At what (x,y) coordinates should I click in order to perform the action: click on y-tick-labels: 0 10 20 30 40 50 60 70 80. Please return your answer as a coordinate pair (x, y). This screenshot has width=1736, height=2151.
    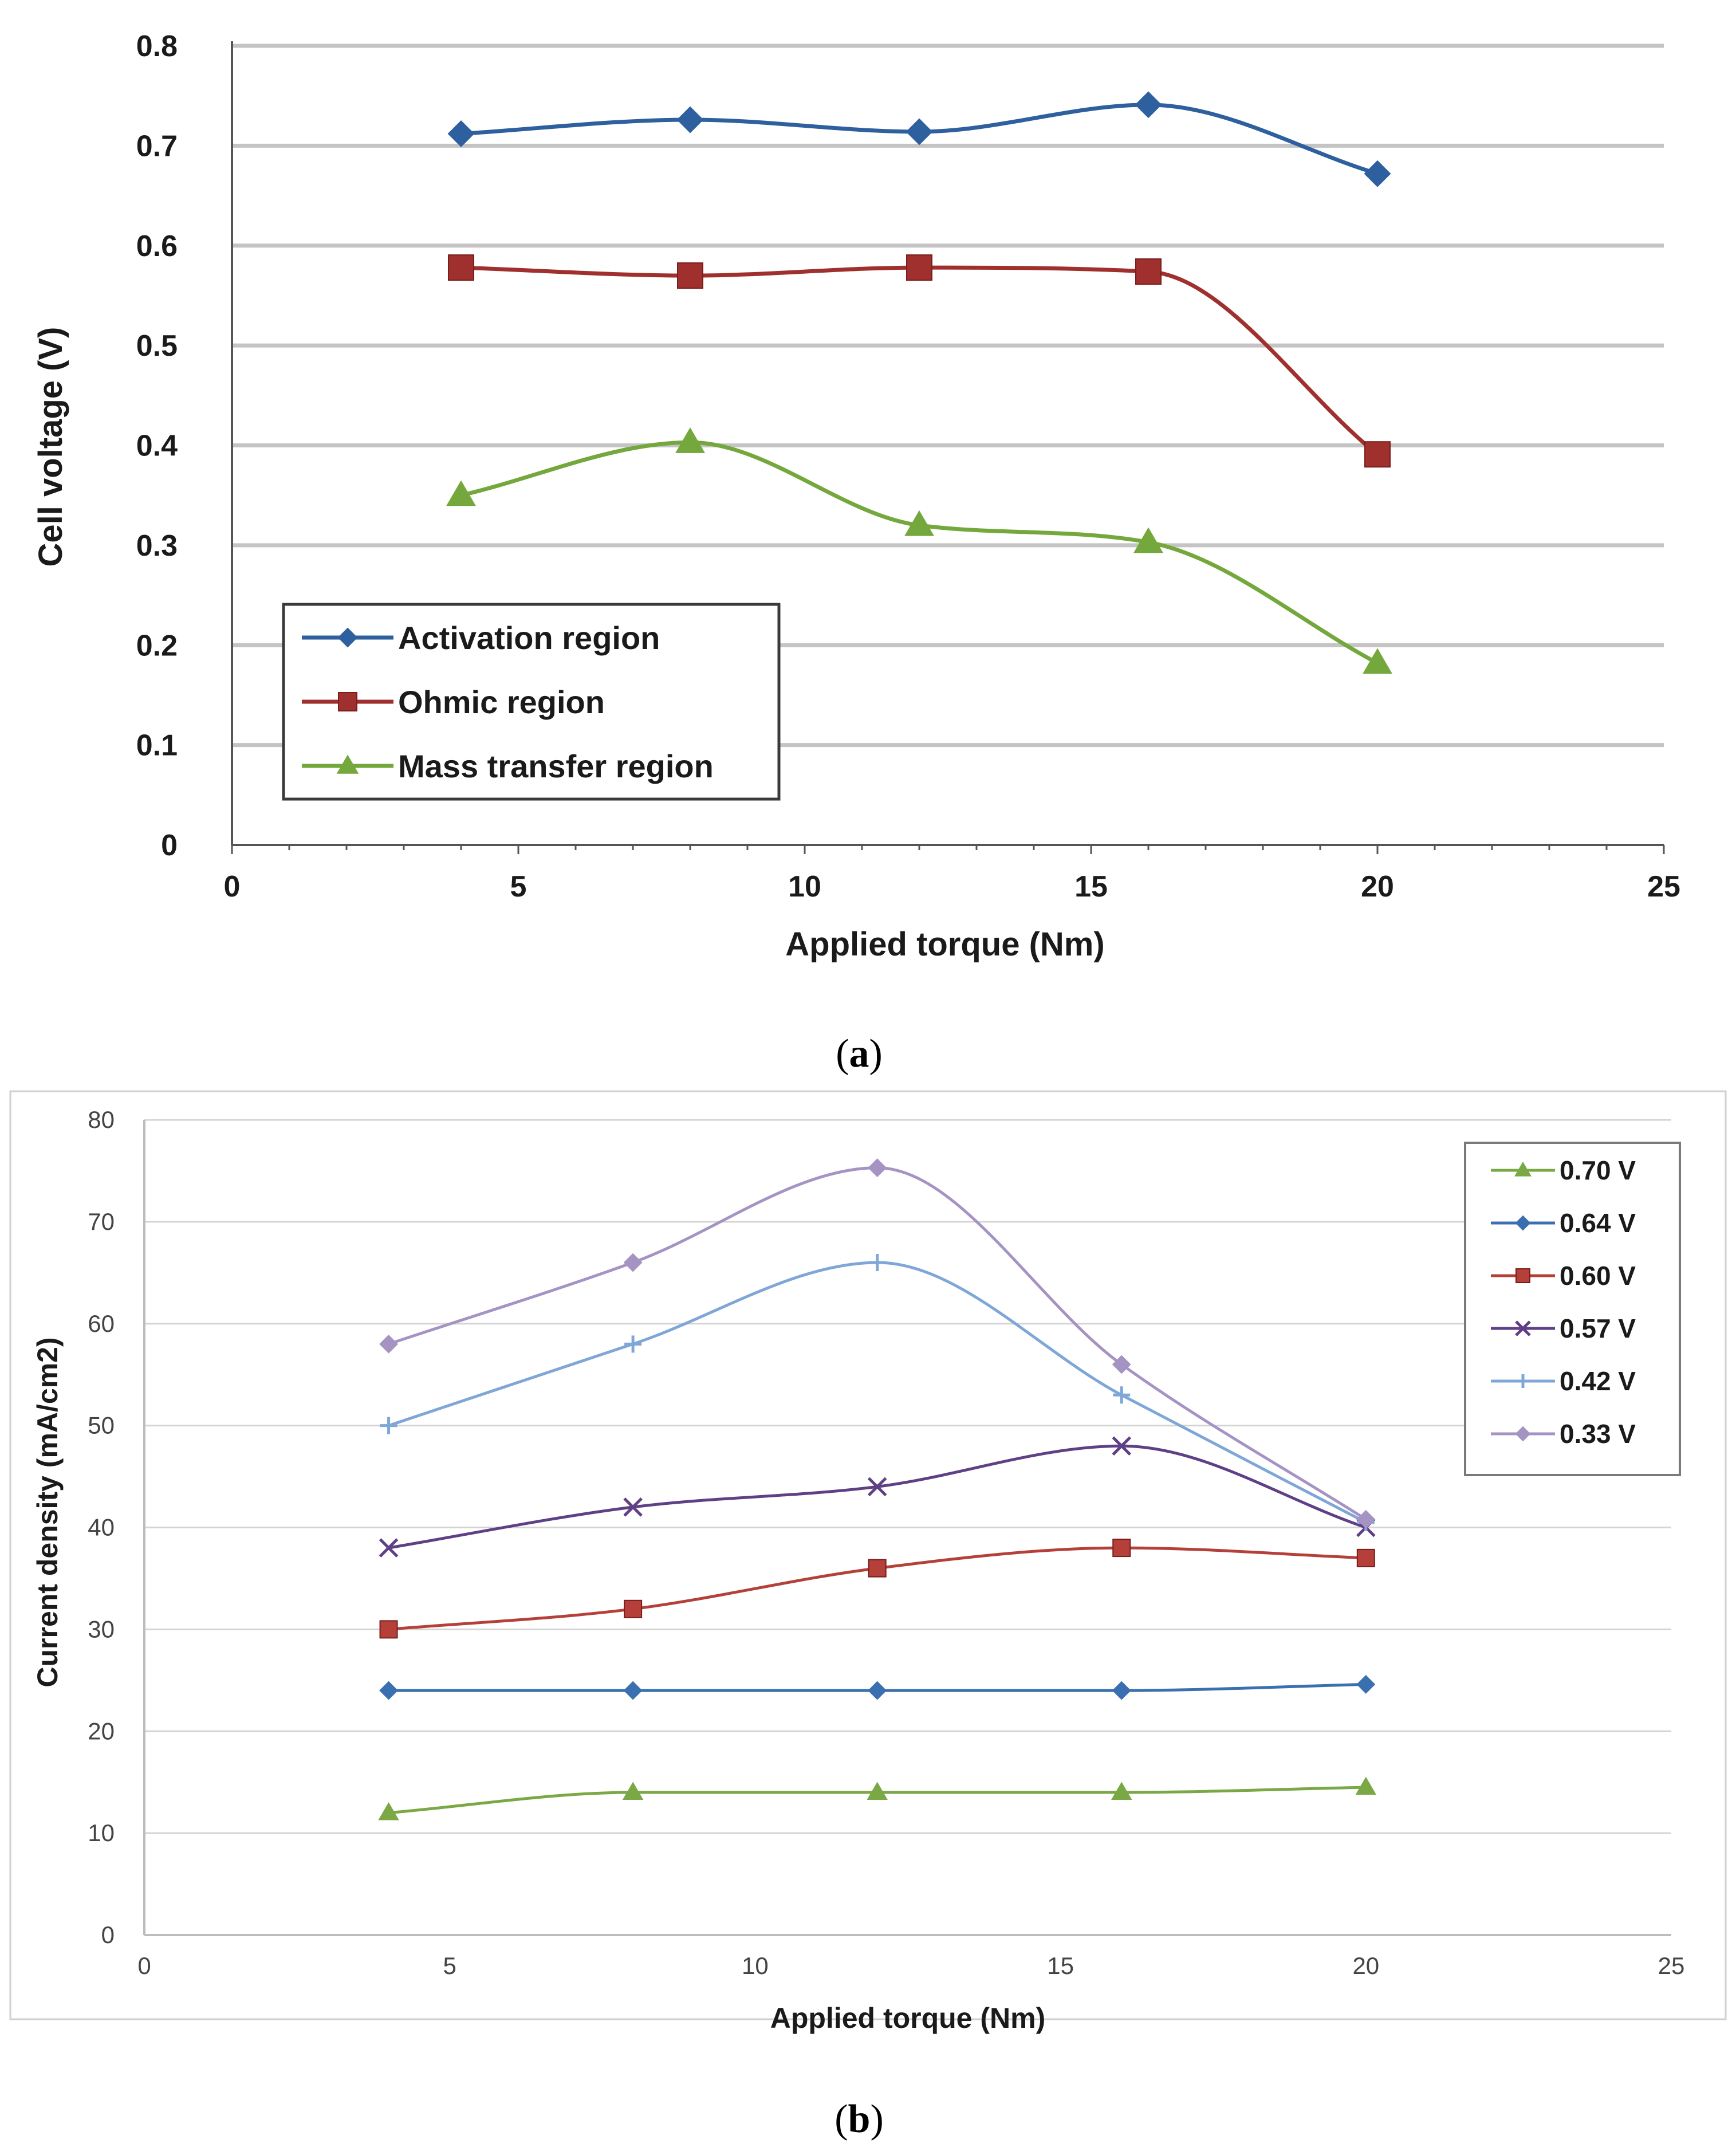
    Looking at the image, I should click on (101, 1527).